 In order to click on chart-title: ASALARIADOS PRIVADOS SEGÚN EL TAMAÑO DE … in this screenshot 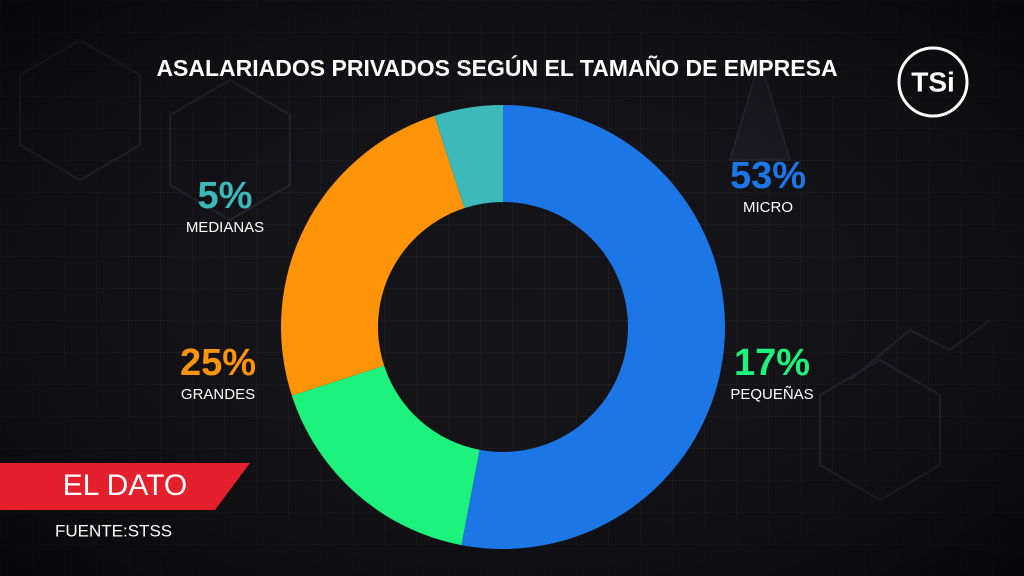, I will do `click(496, 67)`.